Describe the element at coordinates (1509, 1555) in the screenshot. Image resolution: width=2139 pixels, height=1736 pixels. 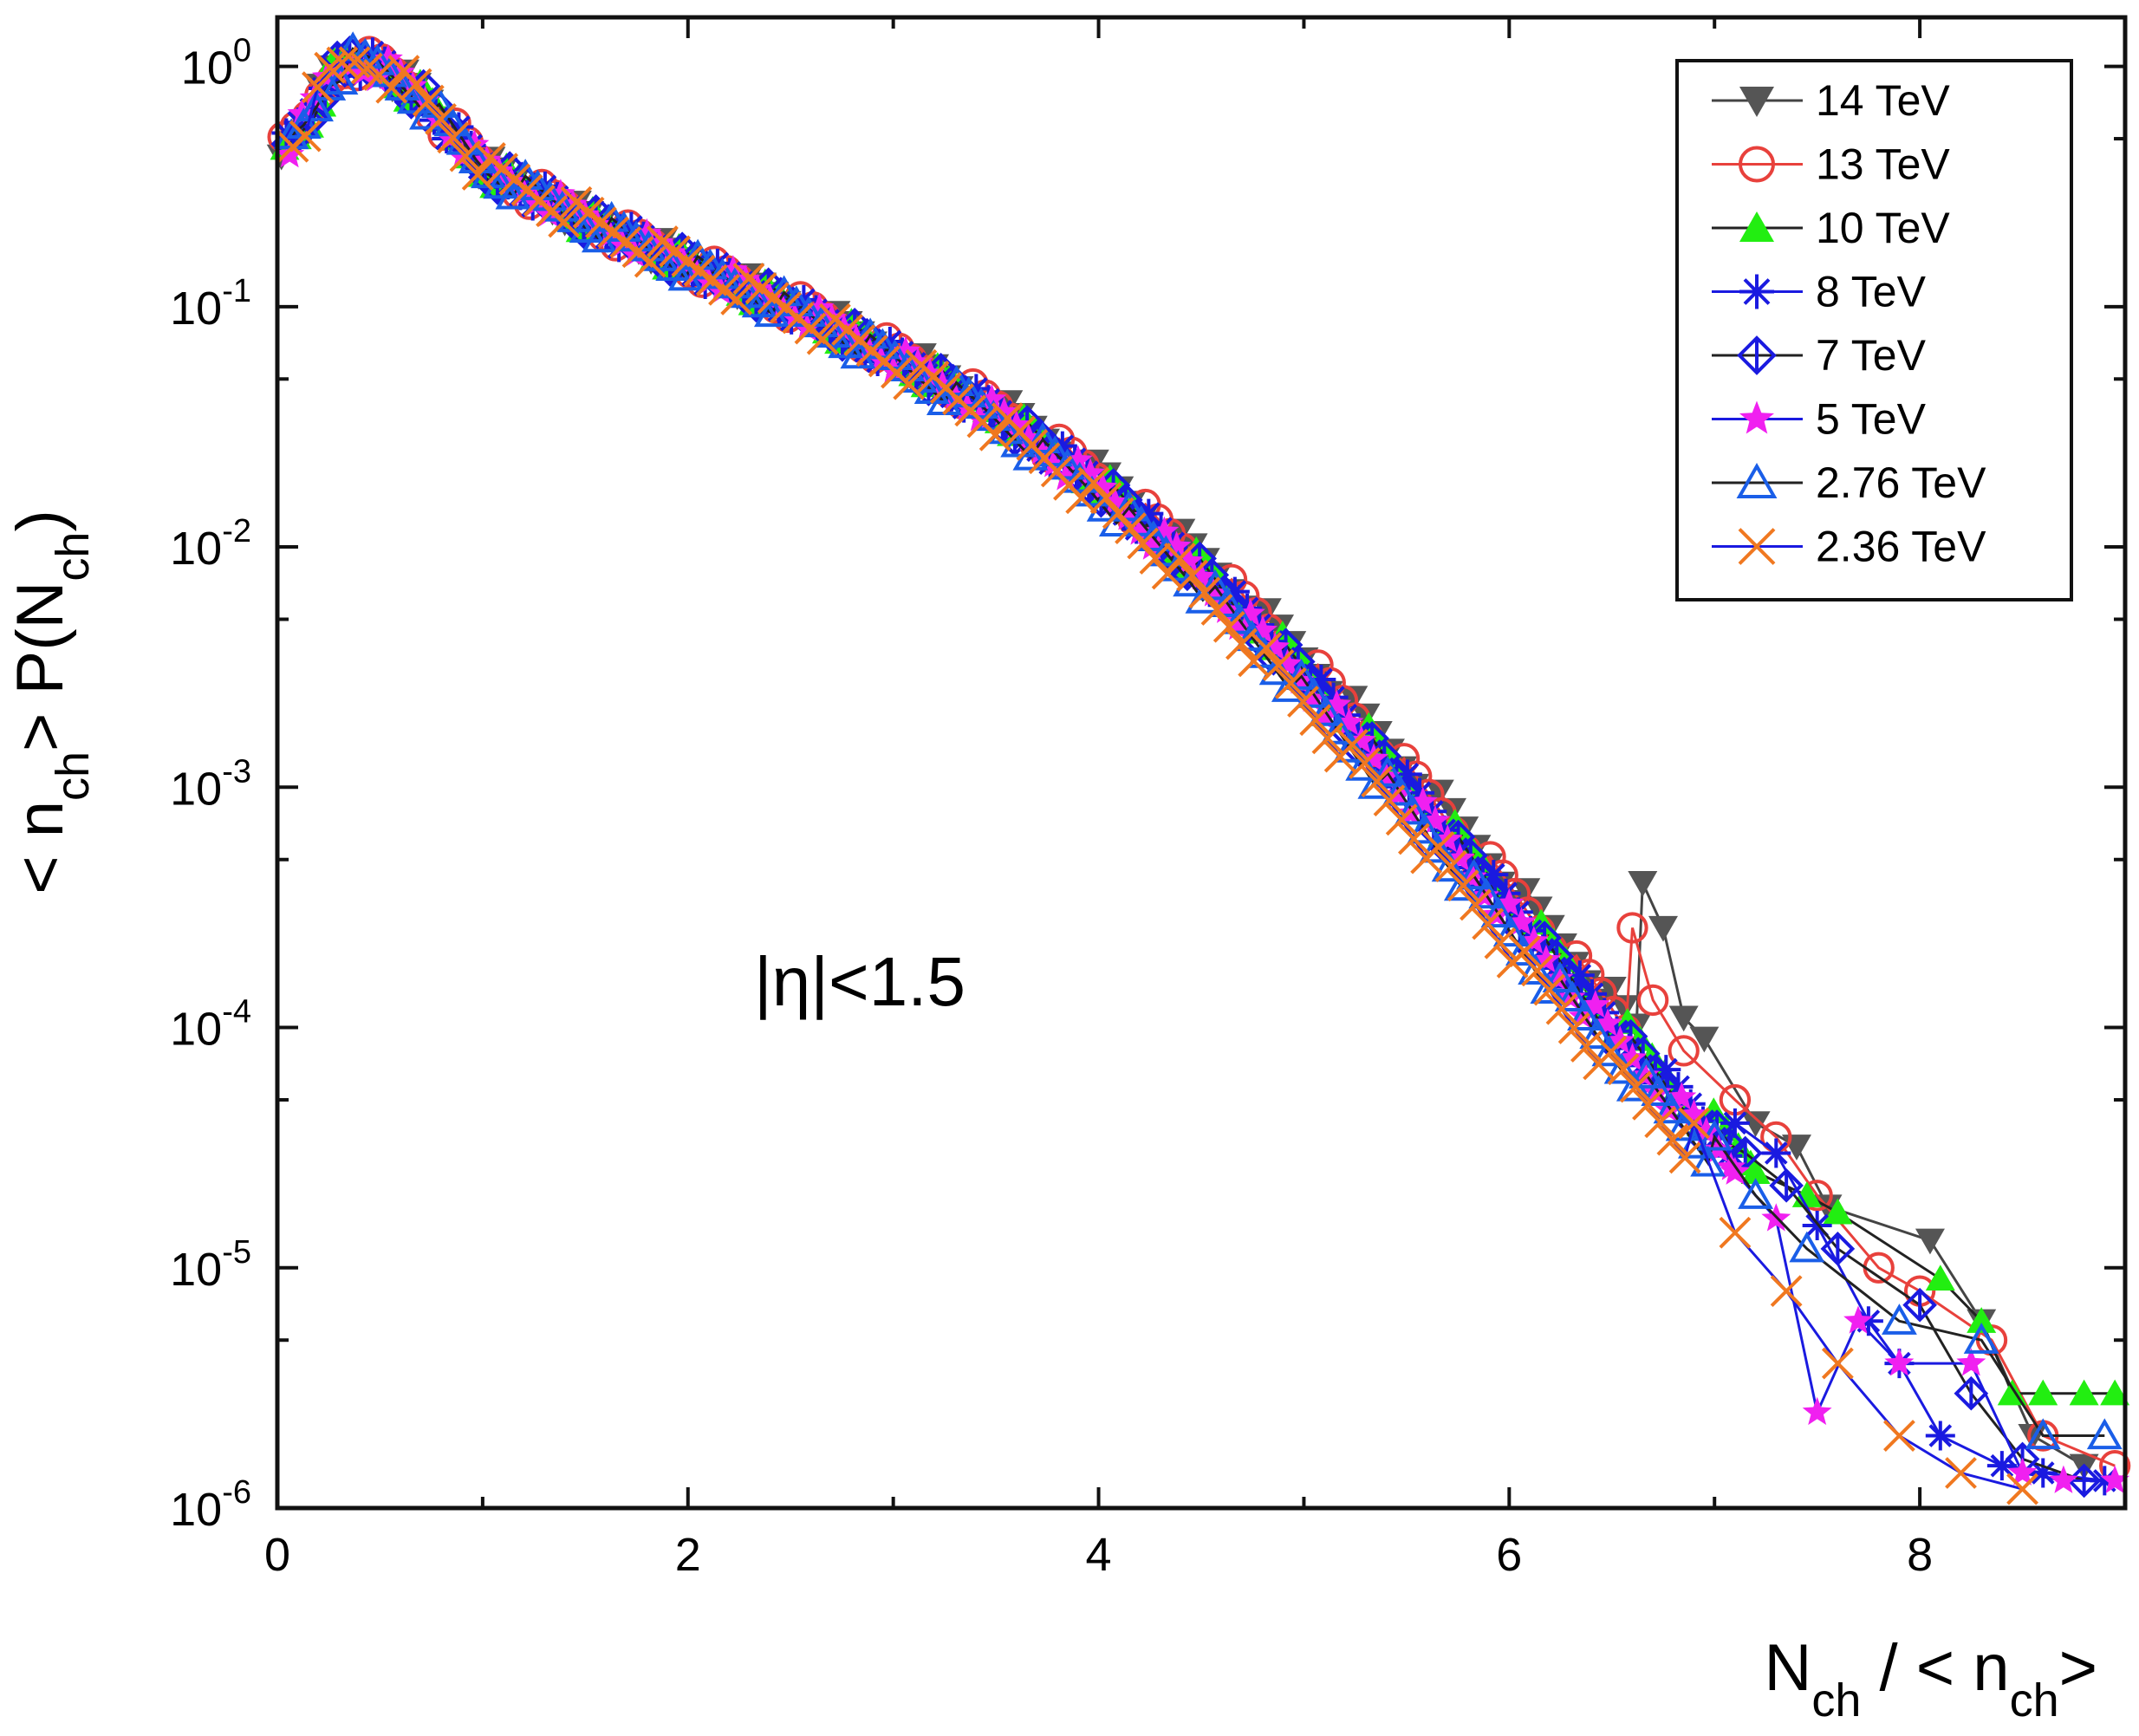
I see `x-tick-label: 6` at that location.